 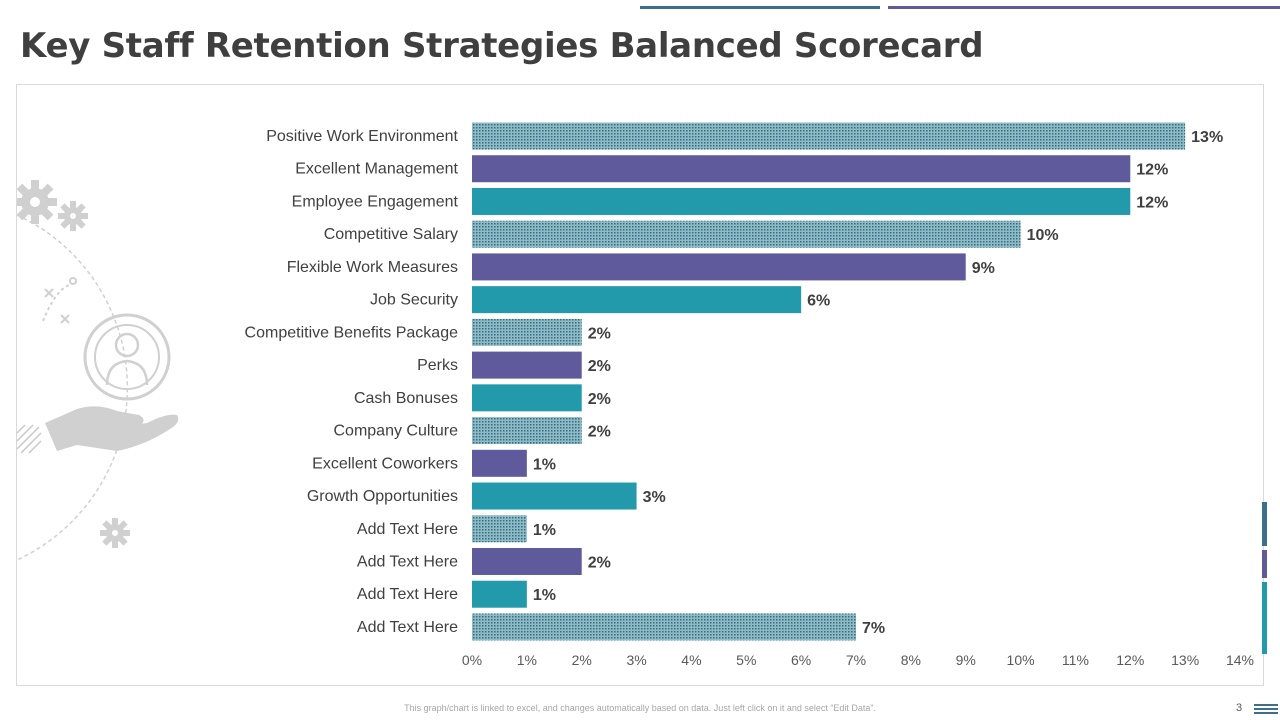 I want to click on bar-cash-bonuses, so click(x=527, y=398).